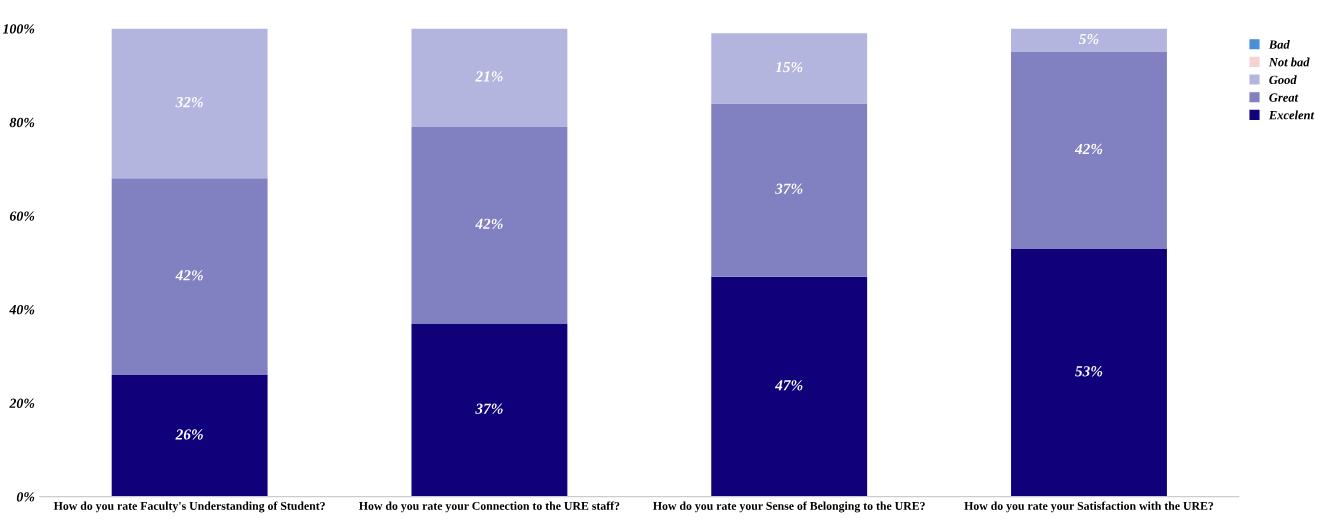 This screenshot has height=520, width=1325. I want to click on y-tick-label: 80%, so click(22, 122).